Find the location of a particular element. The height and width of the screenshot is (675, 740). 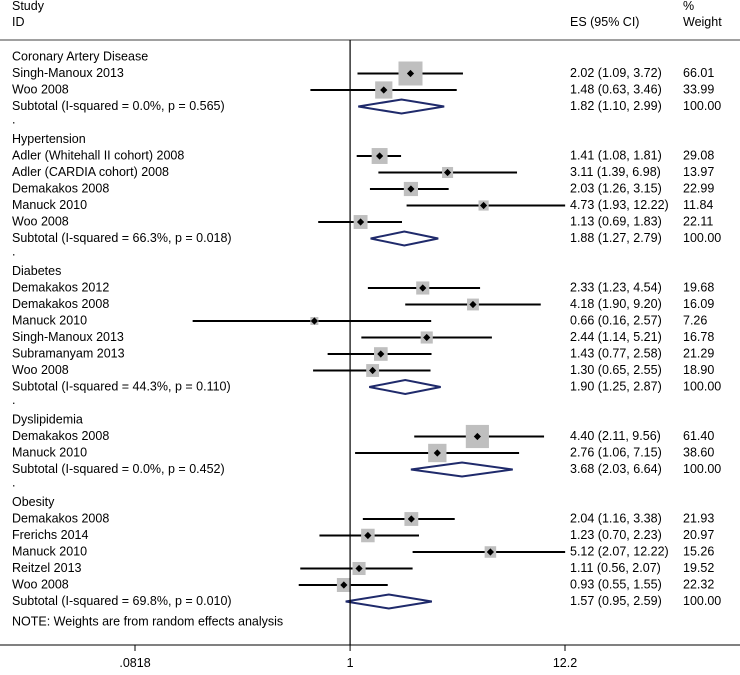

study-label: Subramanyam 2013 is located at coordinates (68, 353).